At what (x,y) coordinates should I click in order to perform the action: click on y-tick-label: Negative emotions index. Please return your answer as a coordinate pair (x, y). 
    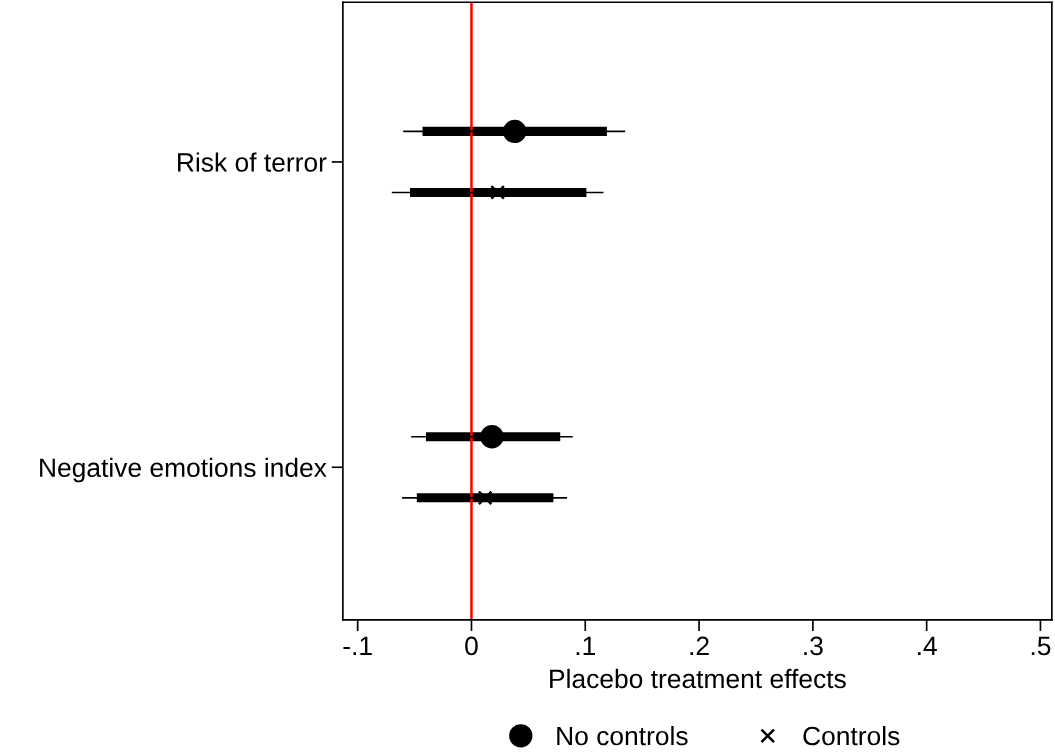
    Looking at the image, I should click on (183, 470).